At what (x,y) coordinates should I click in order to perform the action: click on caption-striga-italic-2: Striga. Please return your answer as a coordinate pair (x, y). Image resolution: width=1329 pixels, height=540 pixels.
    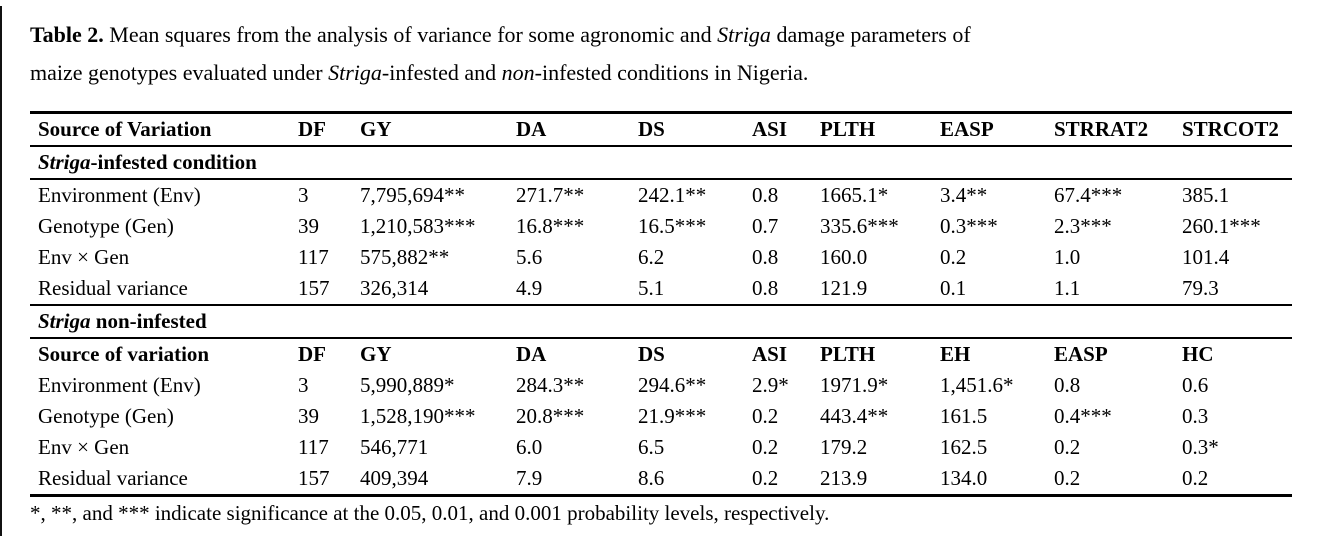
    Looking at the image, I should click on (355, 72).